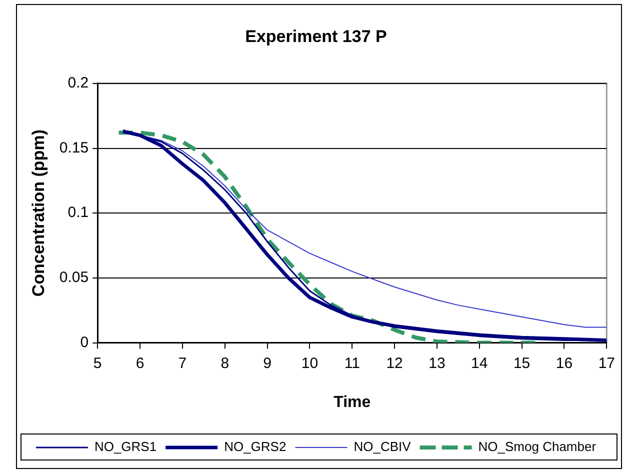 Image resolution: width=624 pixels, height=471 pixels. Describe the element at coordinates (521, 363) in the screenshot. I see `x-tick-label: 15` at that location.